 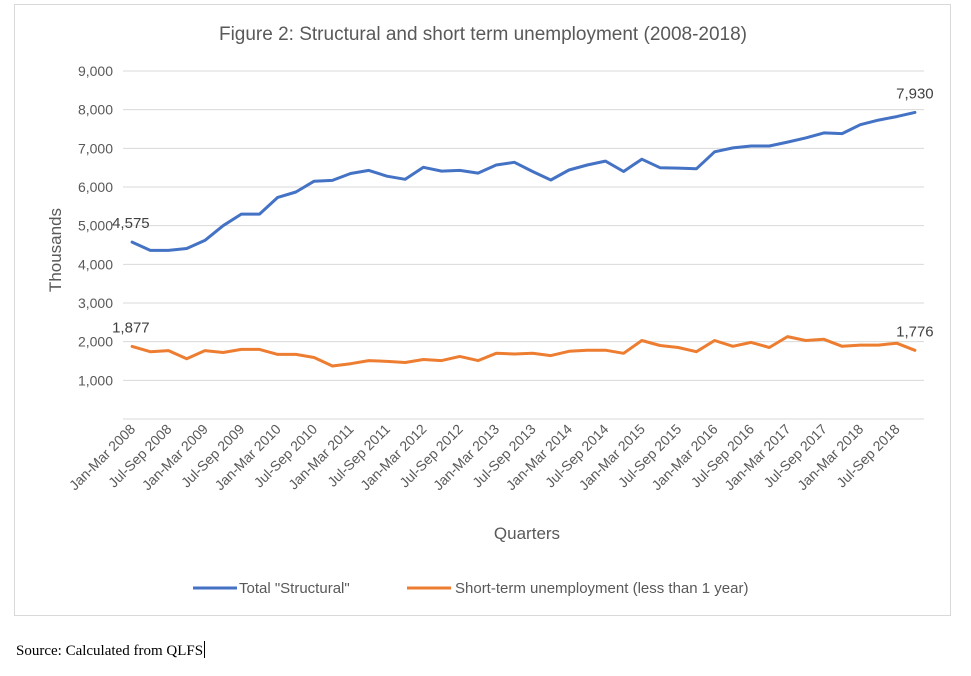 I want to click on legend-label-structural: Total "Structural", so click(x=294, y=588).